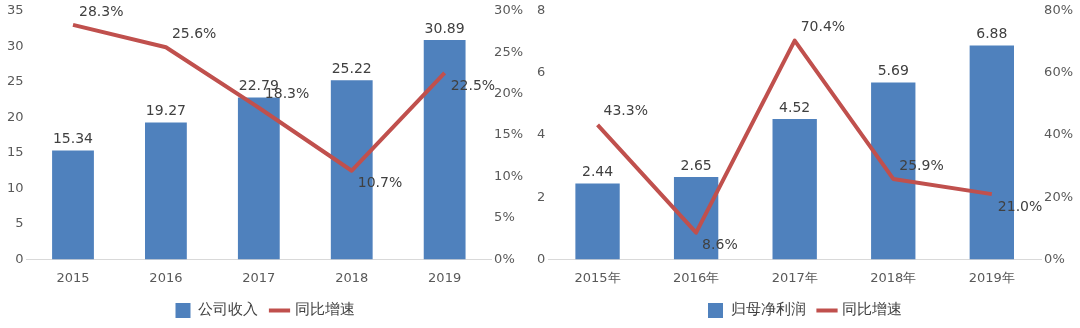 The width and height of the screenshot is (1080, 328). Describe the element at coordinates (73, 277) in the screenshot. I see `x-tick-label: 2015` at that location.